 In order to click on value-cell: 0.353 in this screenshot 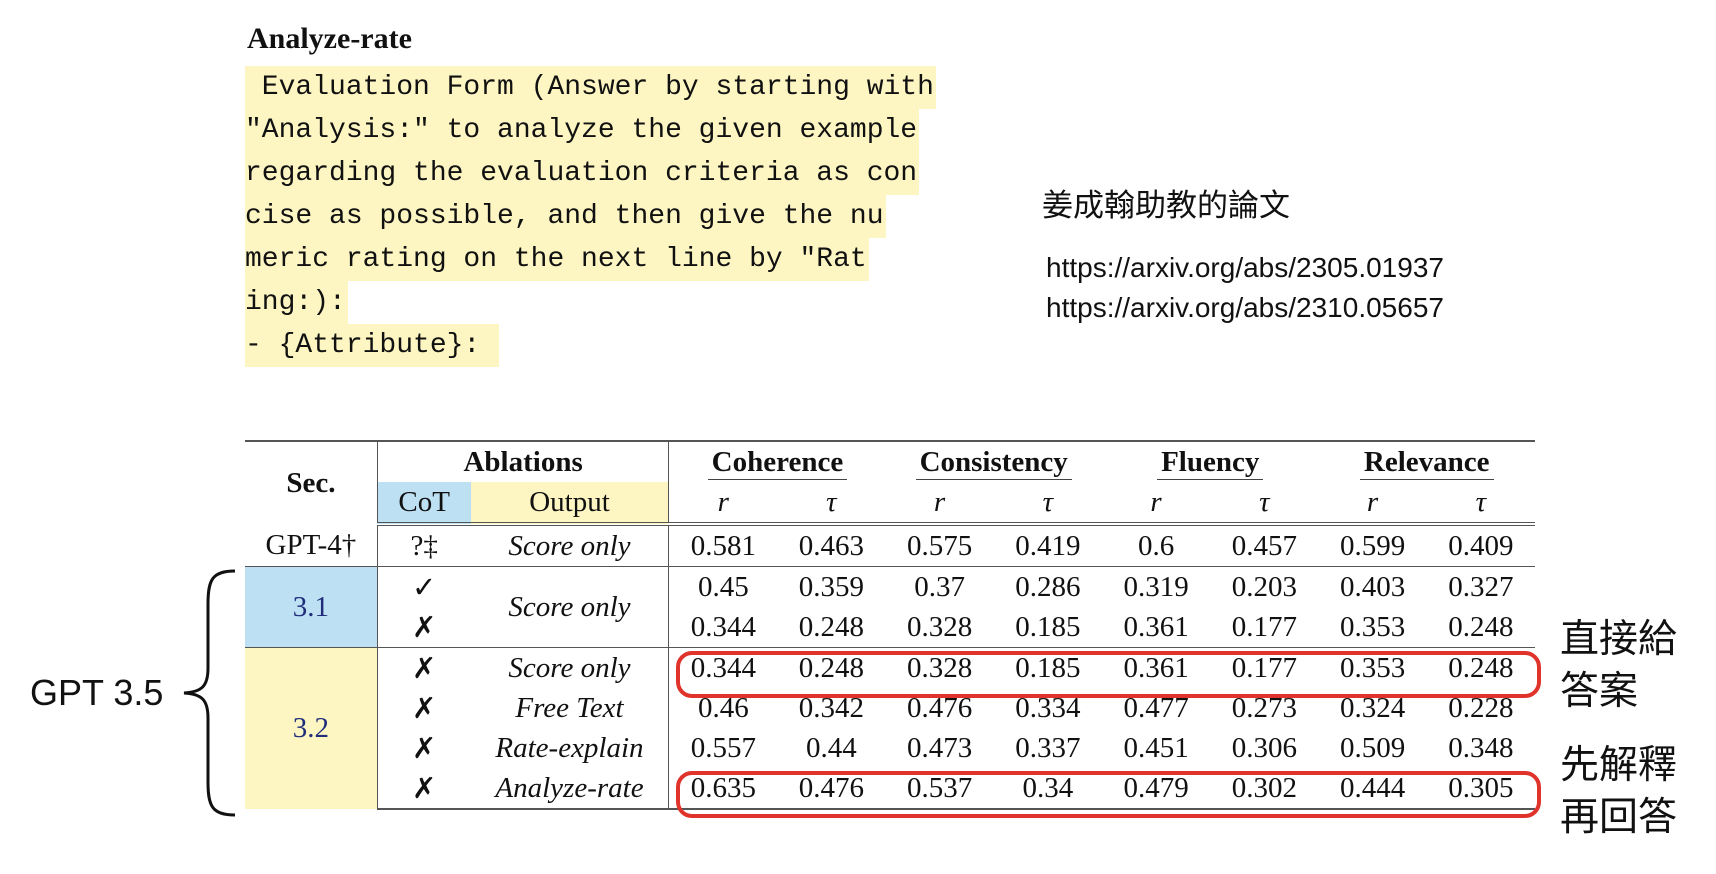, I will do `click(1372, 626)`.